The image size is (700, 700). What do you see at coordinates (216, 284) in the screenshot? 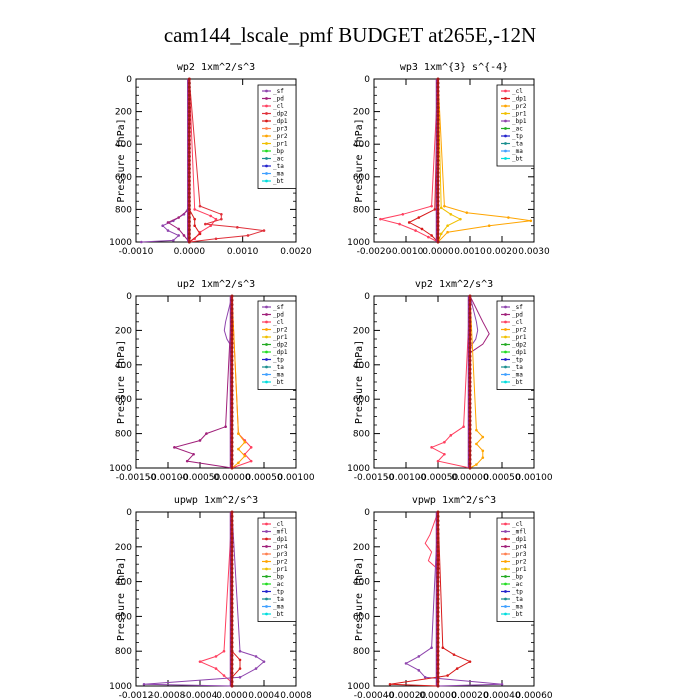
I see `panel-title: up2 1xm^2/s^3` at bounding box center [216, 284].